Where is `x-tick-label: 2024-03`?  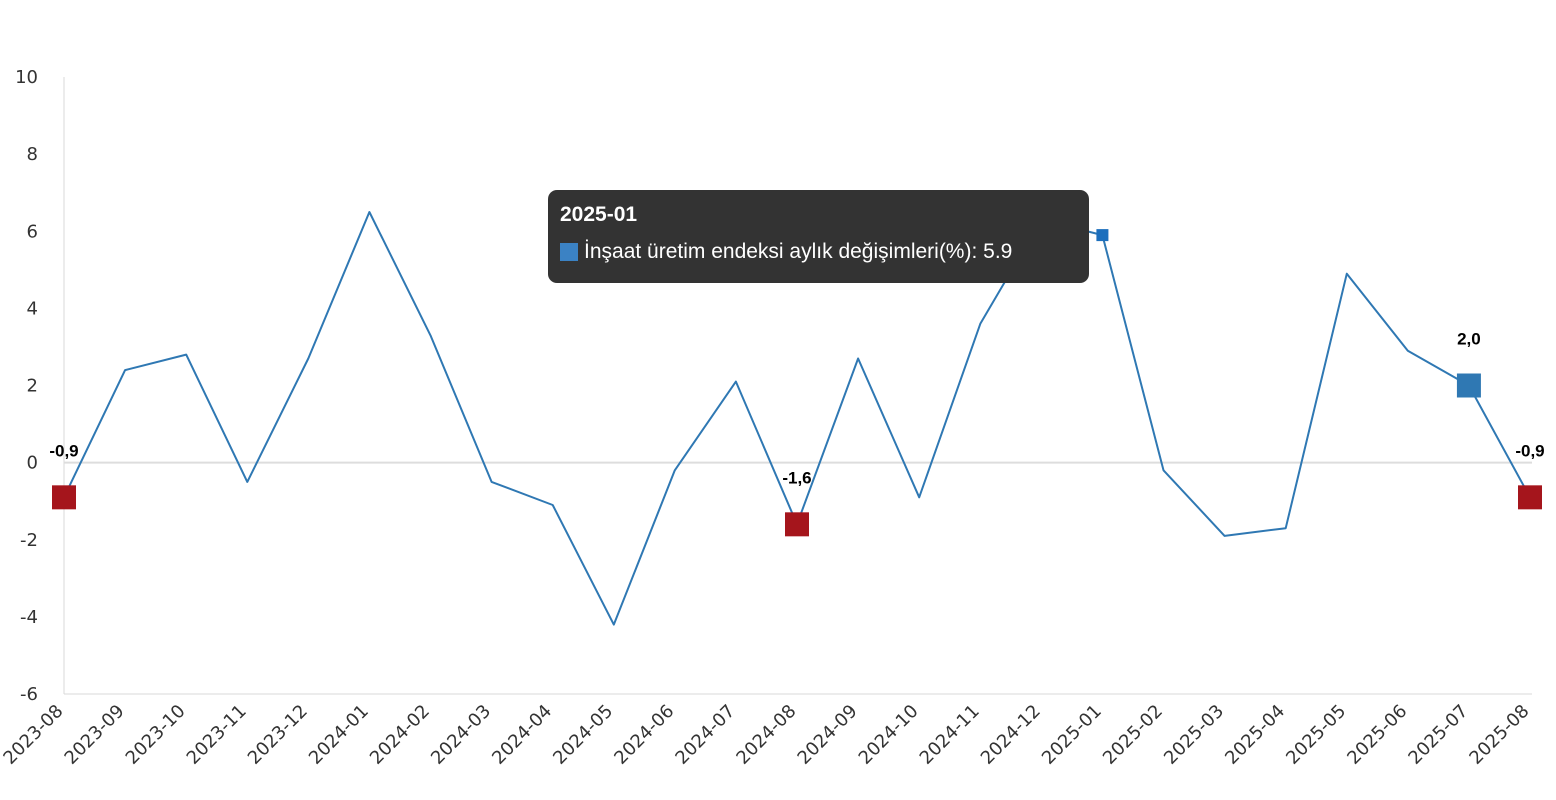
x-tick-label: 2024-03 is located at coordinates (461, 735).